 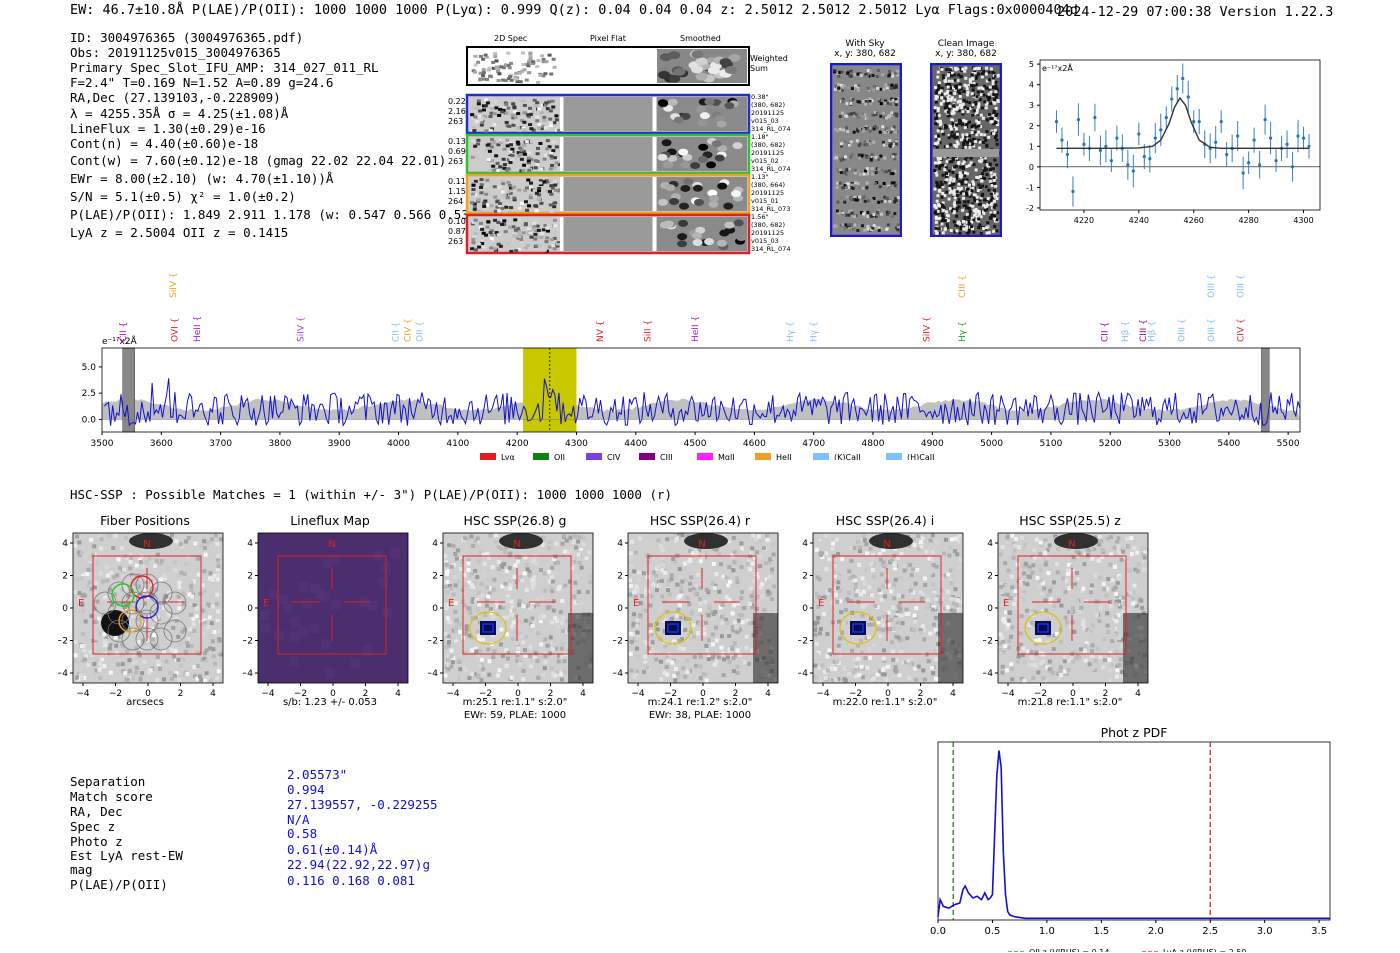 I want to click on cutout-xtick-label: 0, so click(x=888, y=694).